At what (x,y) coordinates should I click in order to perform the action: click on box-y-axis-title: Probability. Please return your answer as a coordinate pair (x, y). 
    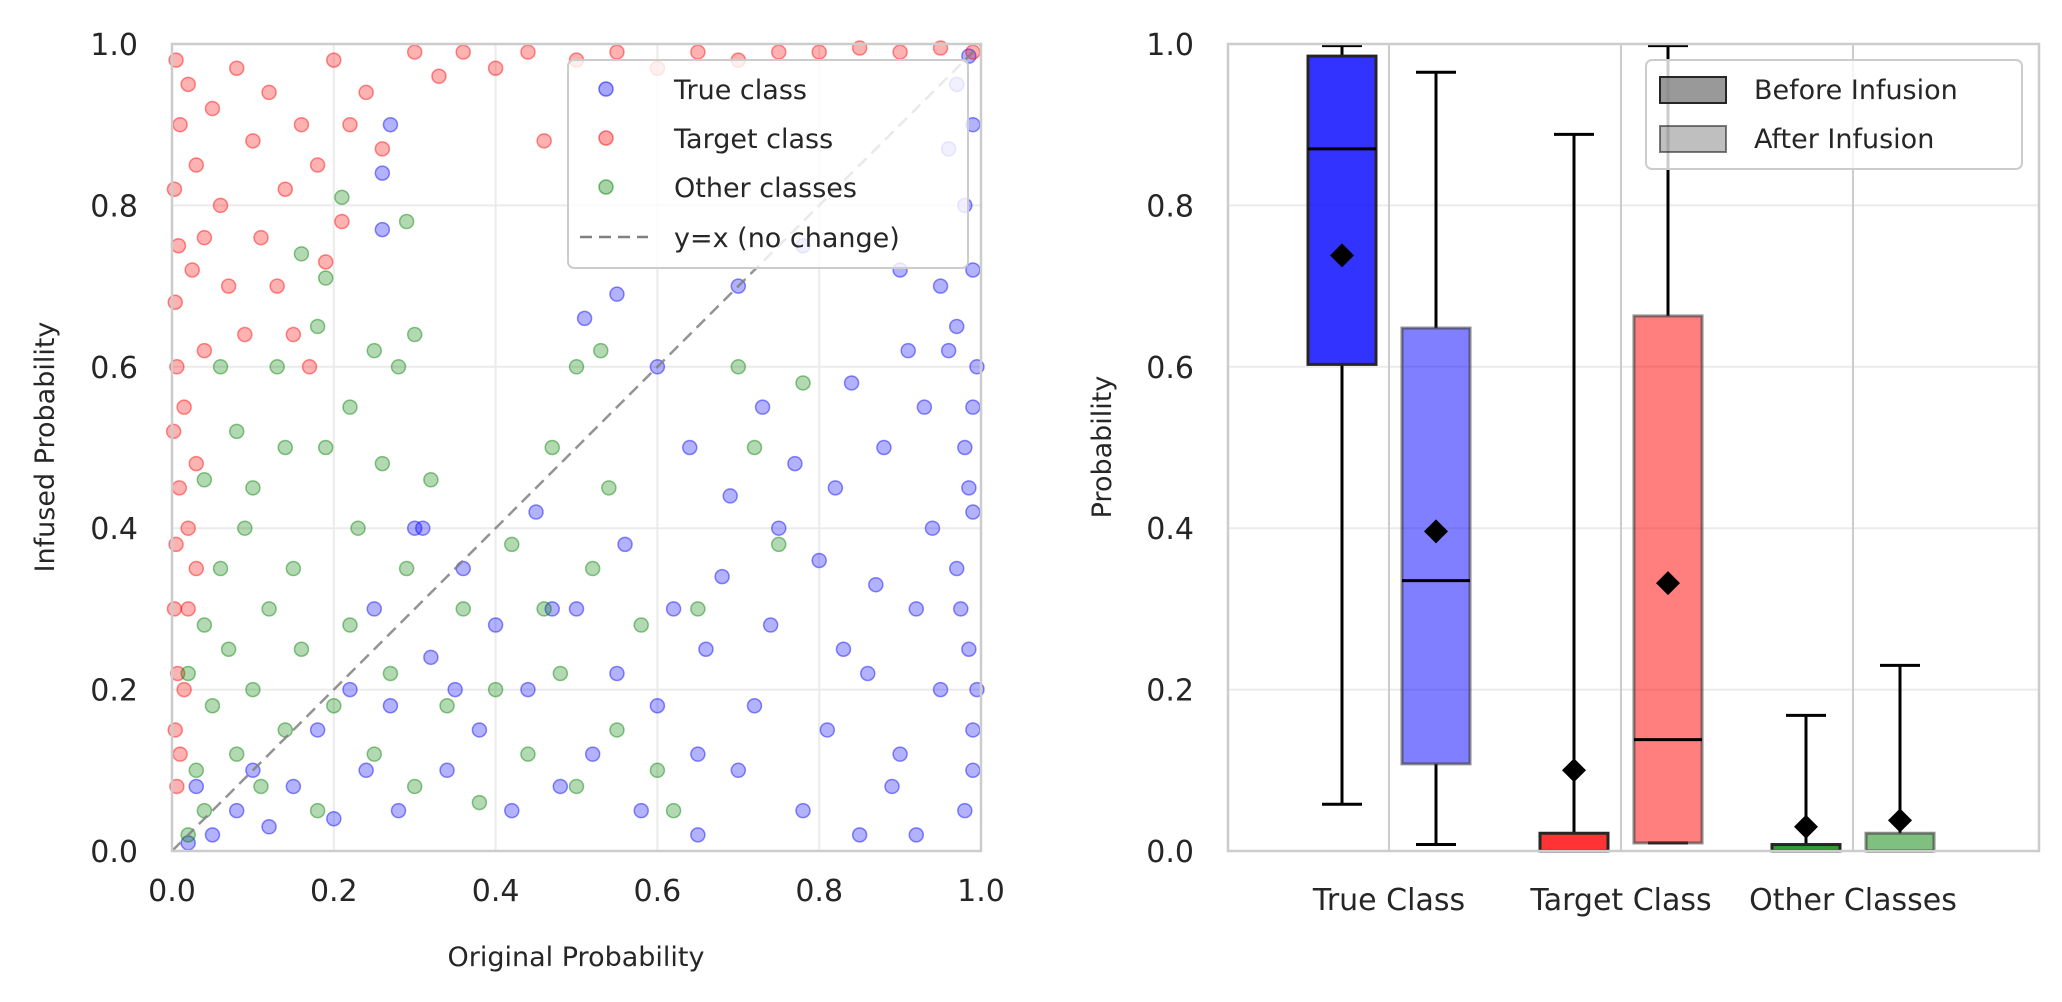
    Looking at the image, I should click on (1102, 447).